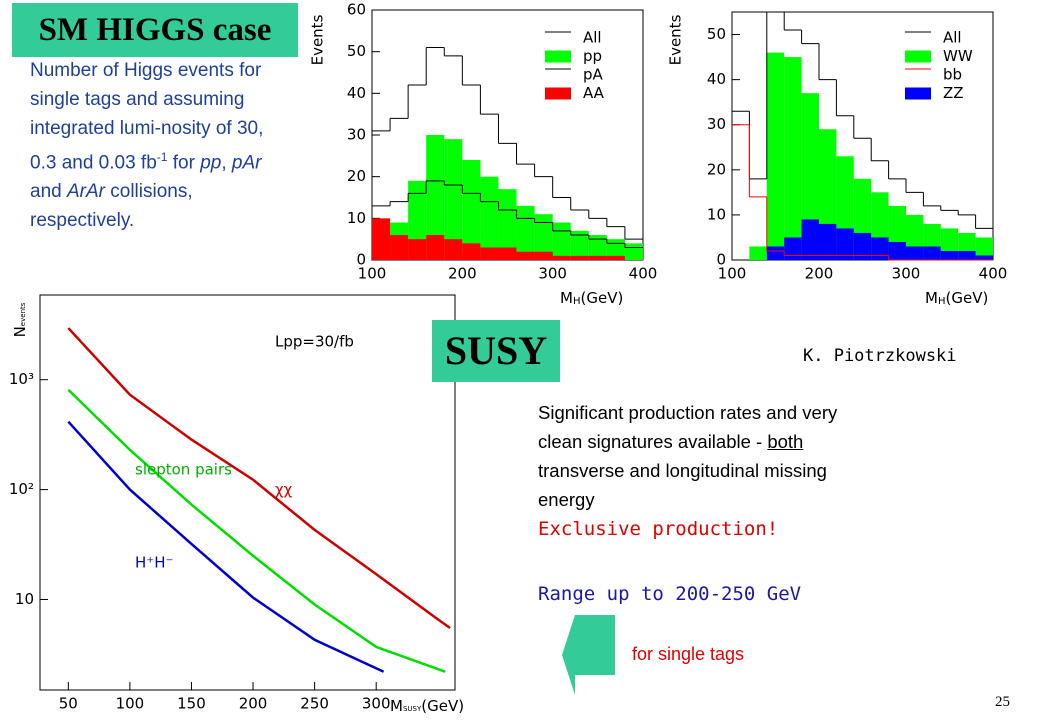 The width and height of the screenshot is (1040, 720). I want to click on y-tick-label: 60, so click(356, 10).